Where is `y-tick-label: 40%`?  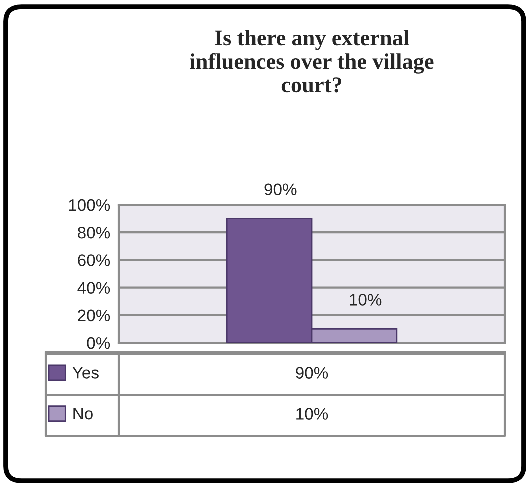 y-tick-label: 40% is located at coordinates (94, 288).